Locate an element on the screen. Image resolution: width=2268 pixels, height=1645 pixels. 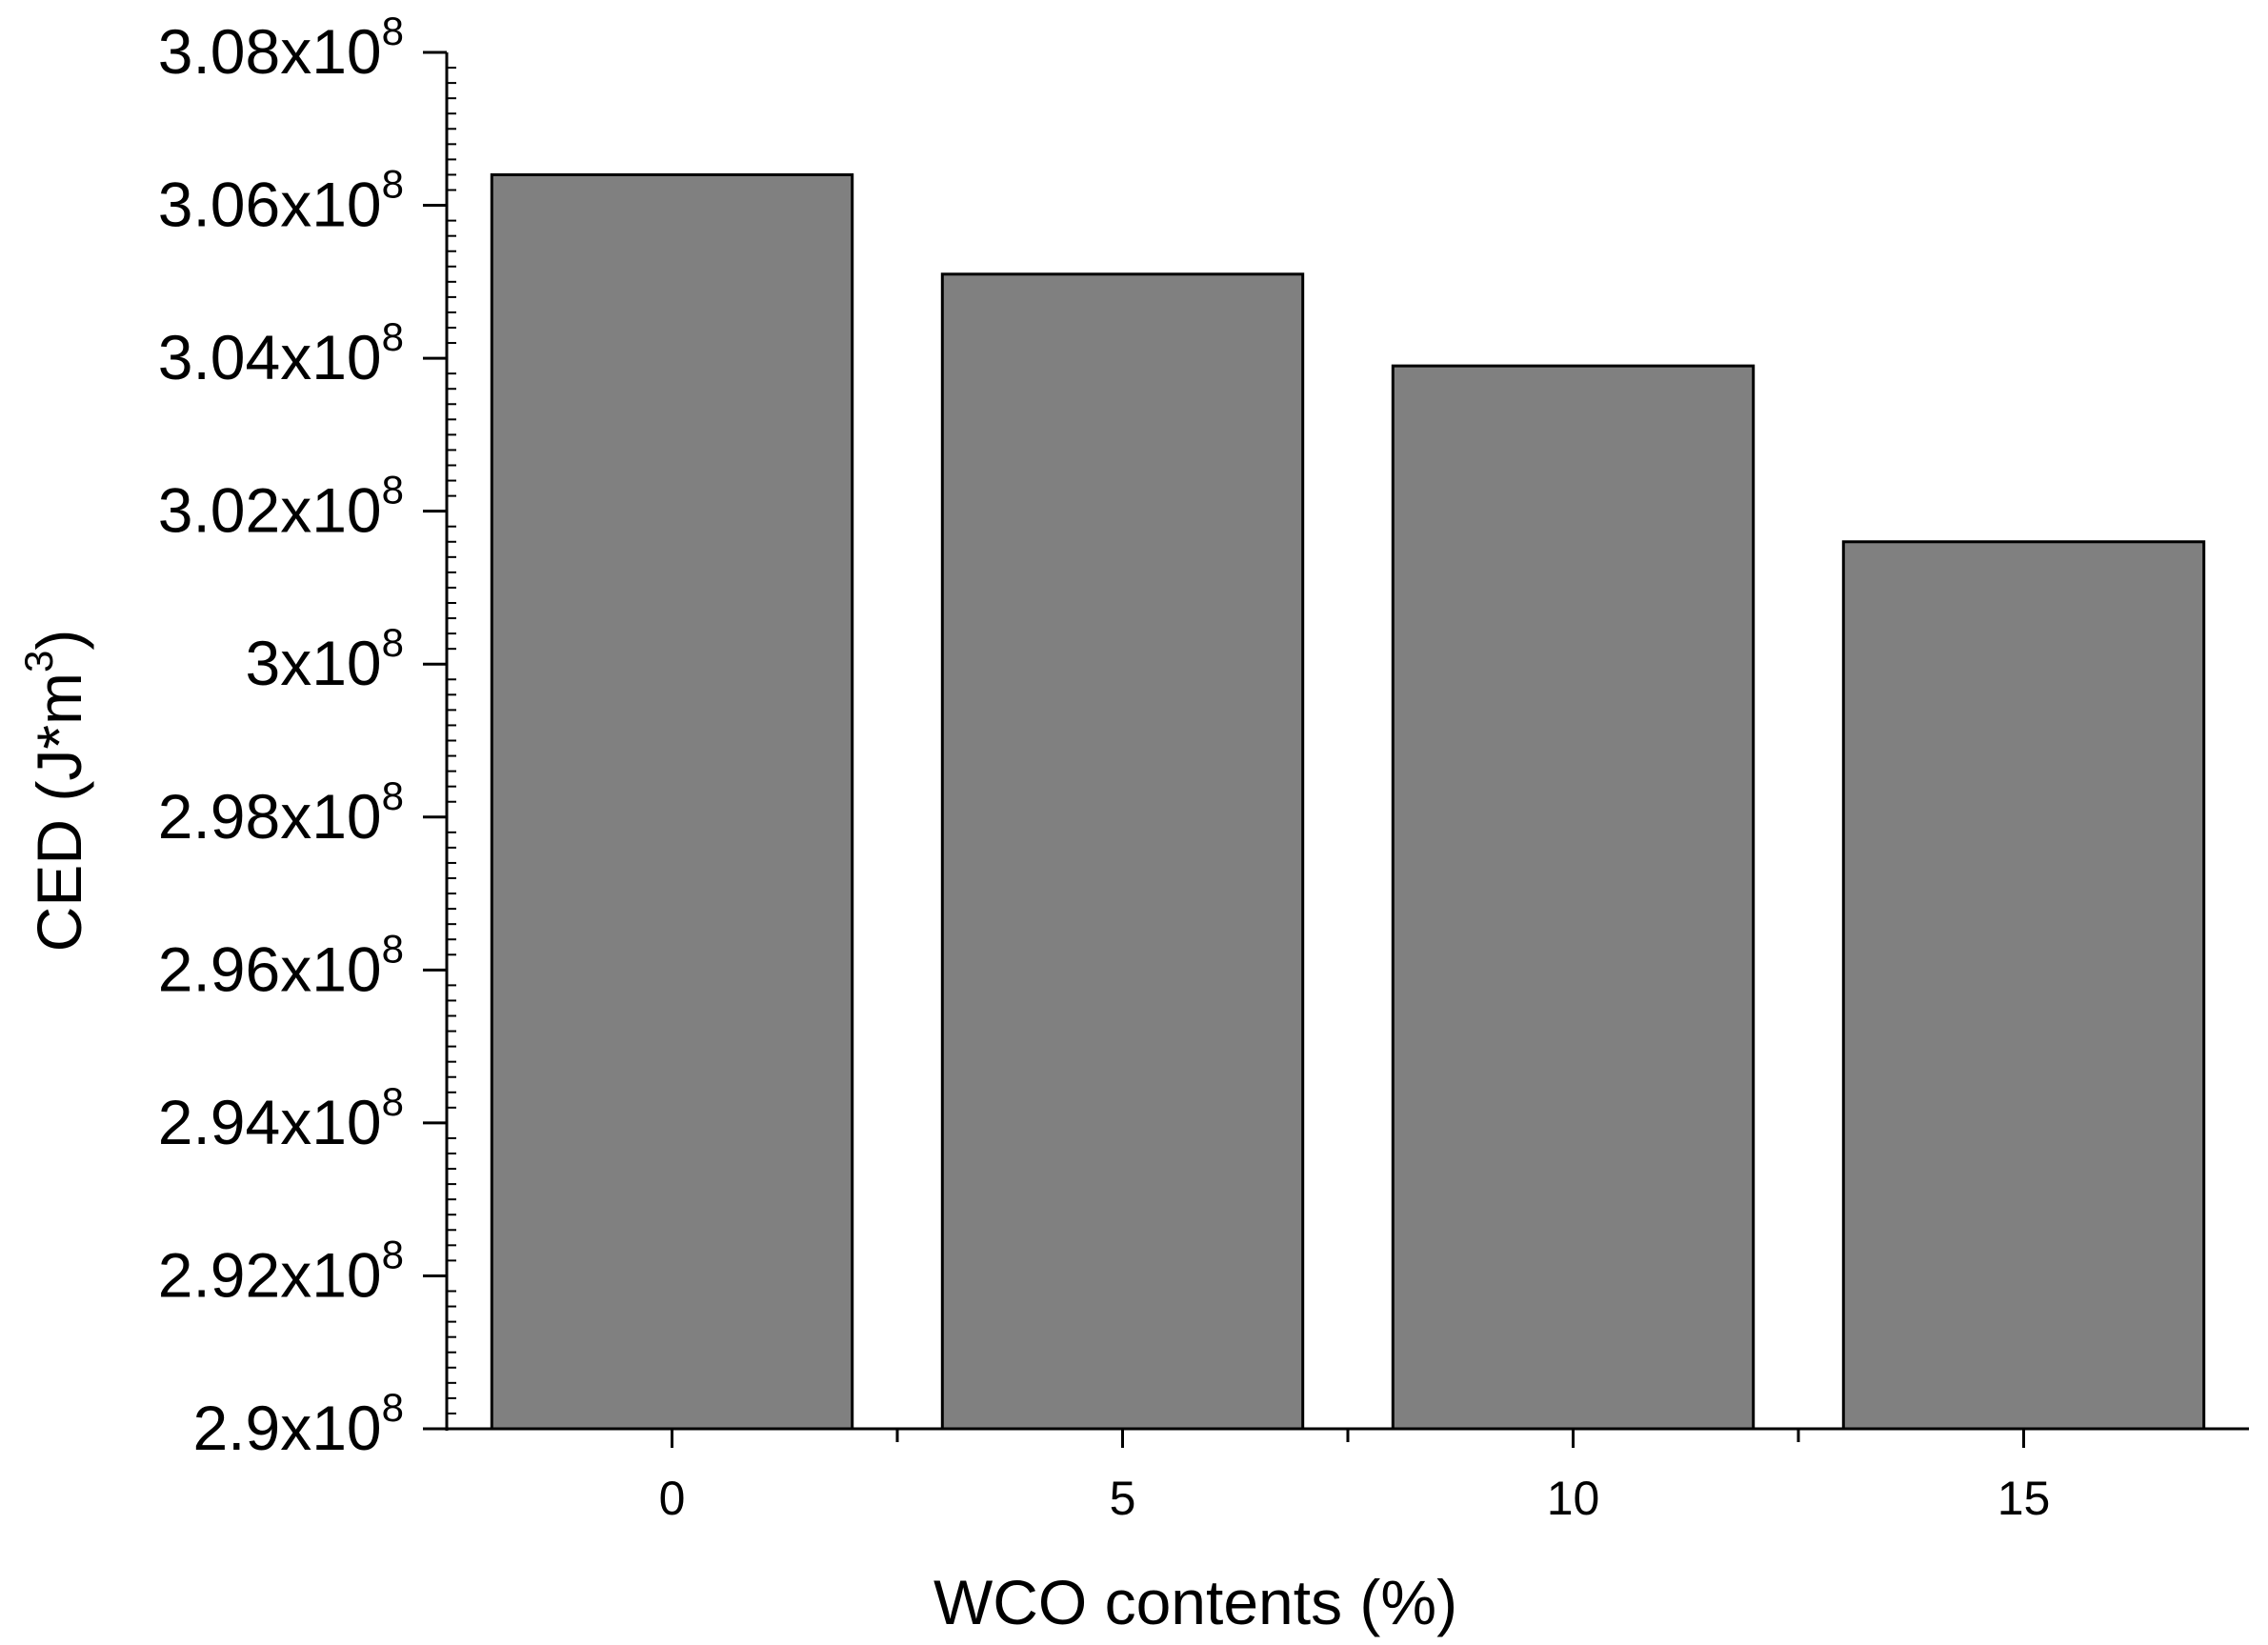
y-tick-label: 3.04x10⁸ is located at coordinates (281, 353).